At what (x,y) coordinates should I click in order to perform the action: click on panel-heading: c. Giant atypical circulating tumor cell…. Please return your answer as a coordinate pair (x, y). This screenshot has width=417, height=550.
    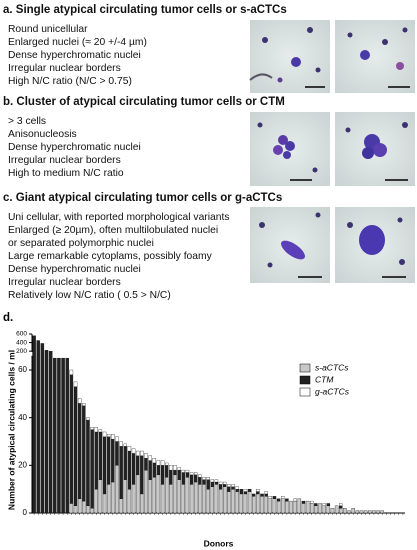
    Looking at the image, I should click on (143, 198).